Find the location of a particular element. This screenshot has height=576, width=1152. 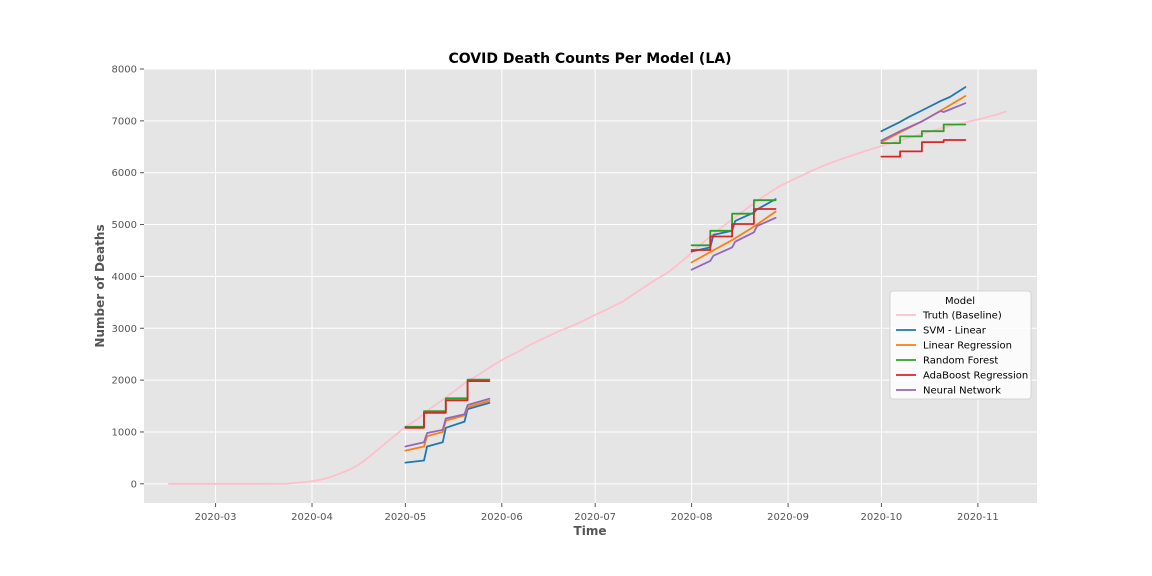

y-axis-label: Number of Deaths is located at coordinates (100, 285).